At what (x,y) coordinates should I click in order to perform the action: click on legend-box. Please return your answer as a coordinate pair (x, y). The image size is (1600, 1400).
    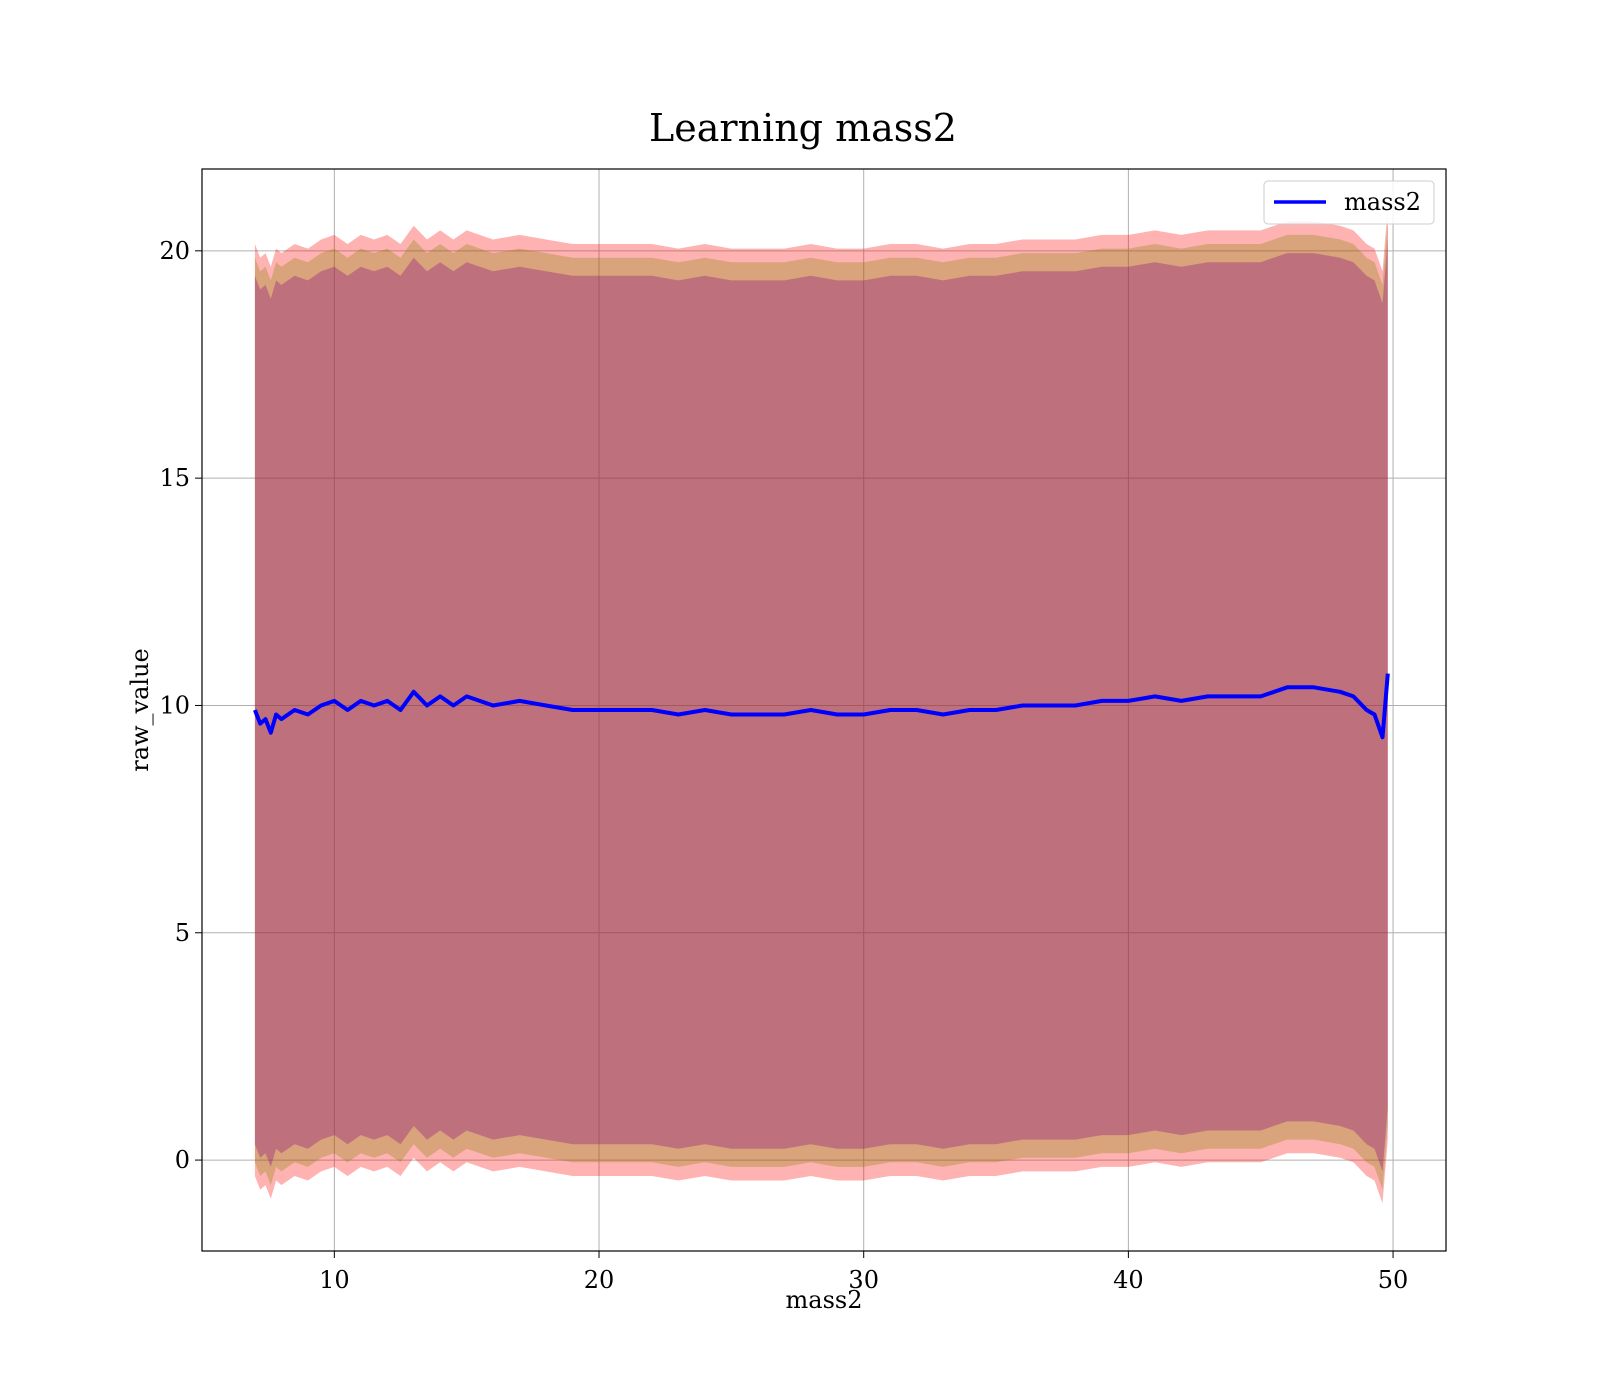
    Looking at the image, I should click on (1349, 202).